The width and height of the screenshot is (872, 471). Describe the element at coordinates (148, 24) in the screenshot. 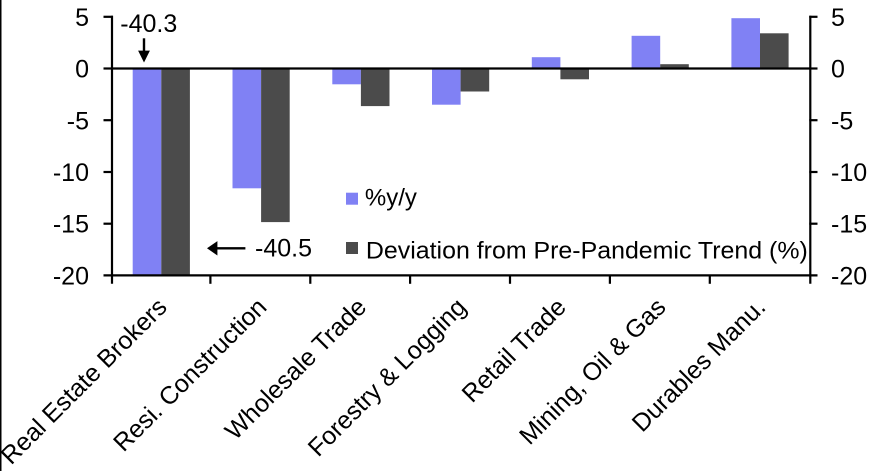

I see `svg-text: -40.3` at that location.